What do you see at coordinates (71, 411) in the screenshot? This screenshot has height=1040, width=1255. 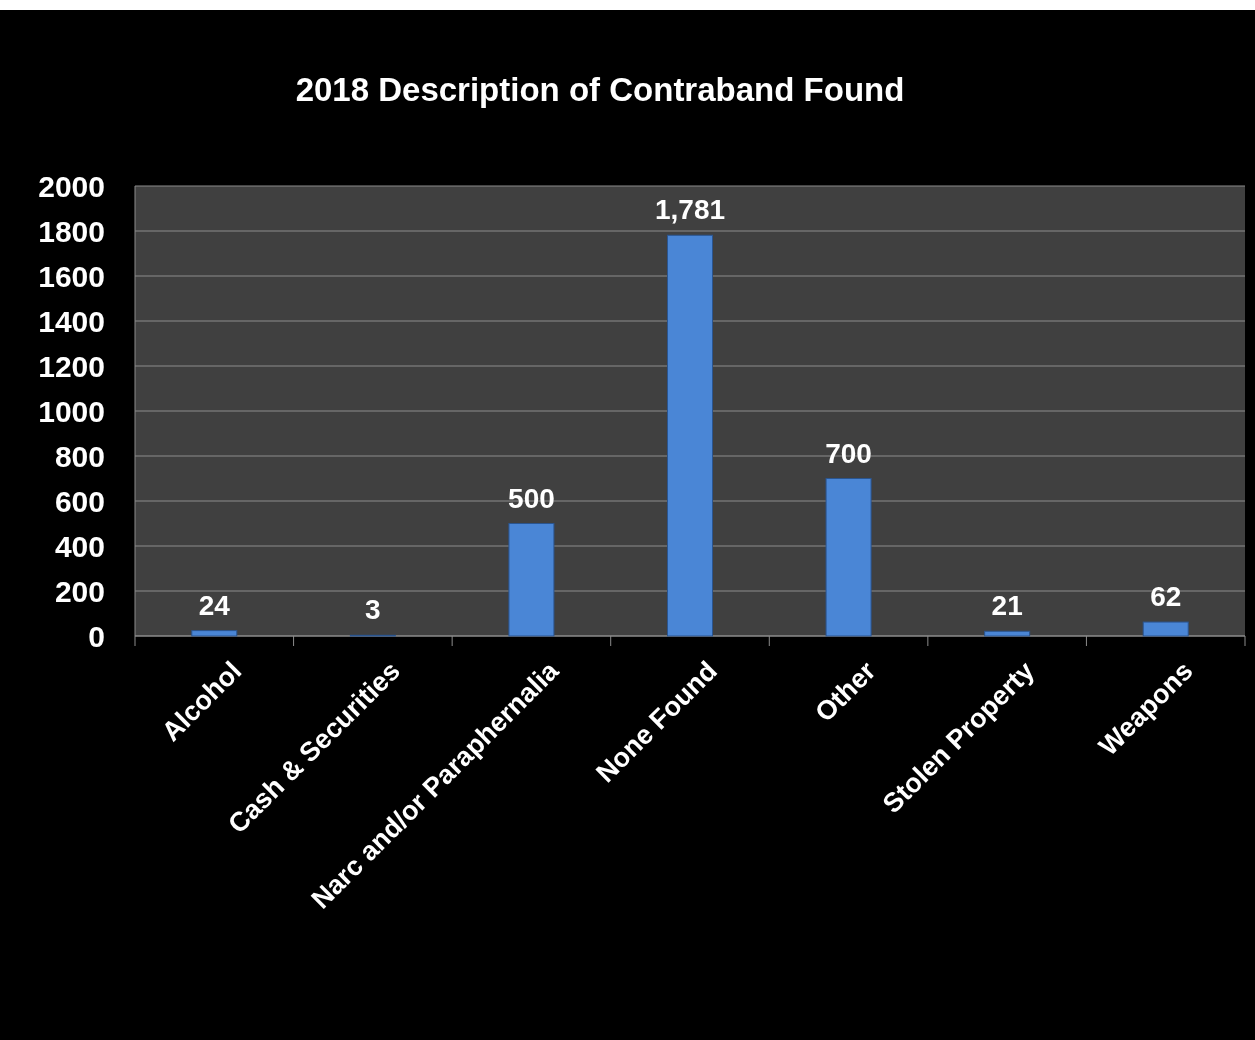 I see `y-tick-label: 1000` at bounding box center [71, 411].